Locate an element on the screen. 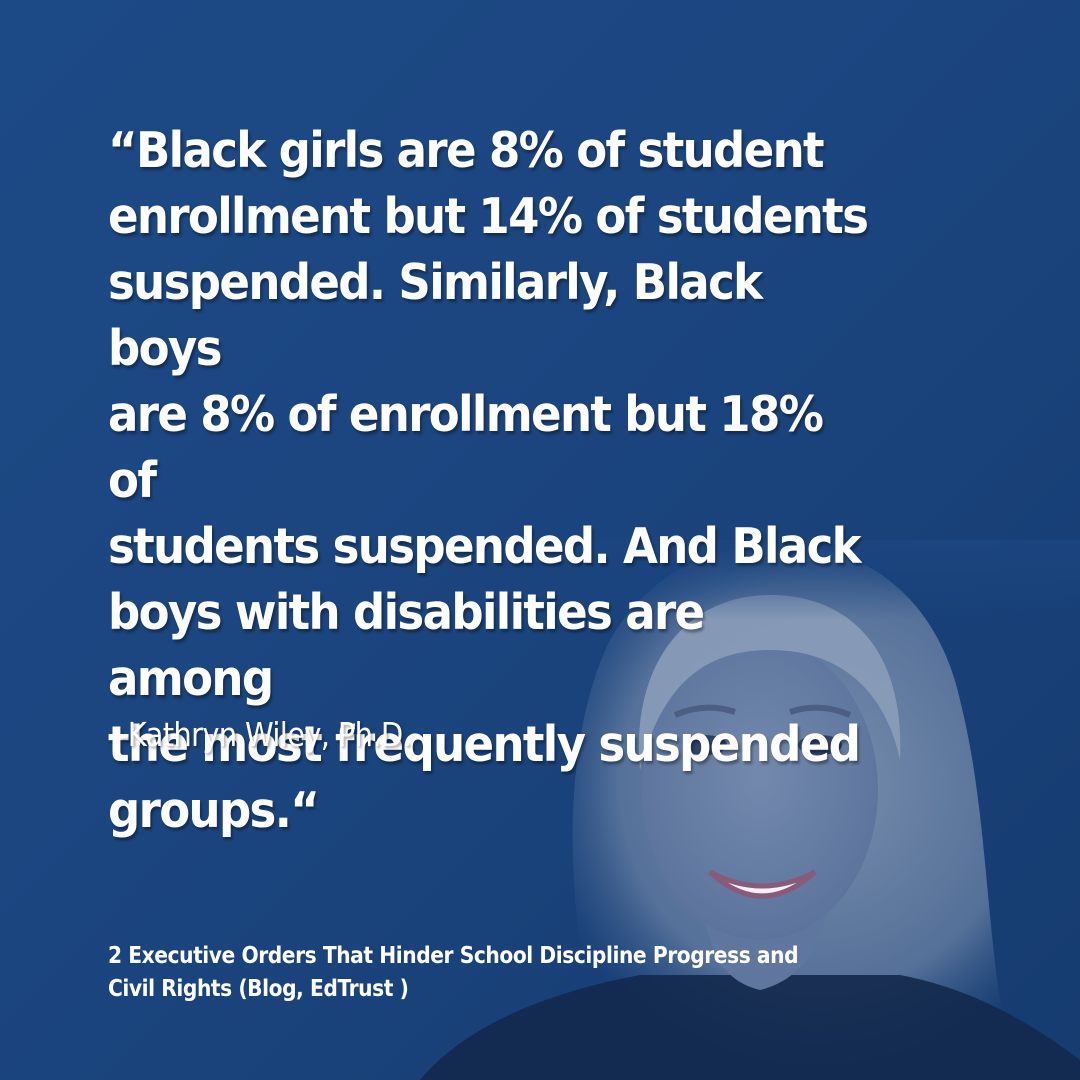 The width and height of the screenshot is (1080, 1080). face-shape is located at coordinates (760, 790).